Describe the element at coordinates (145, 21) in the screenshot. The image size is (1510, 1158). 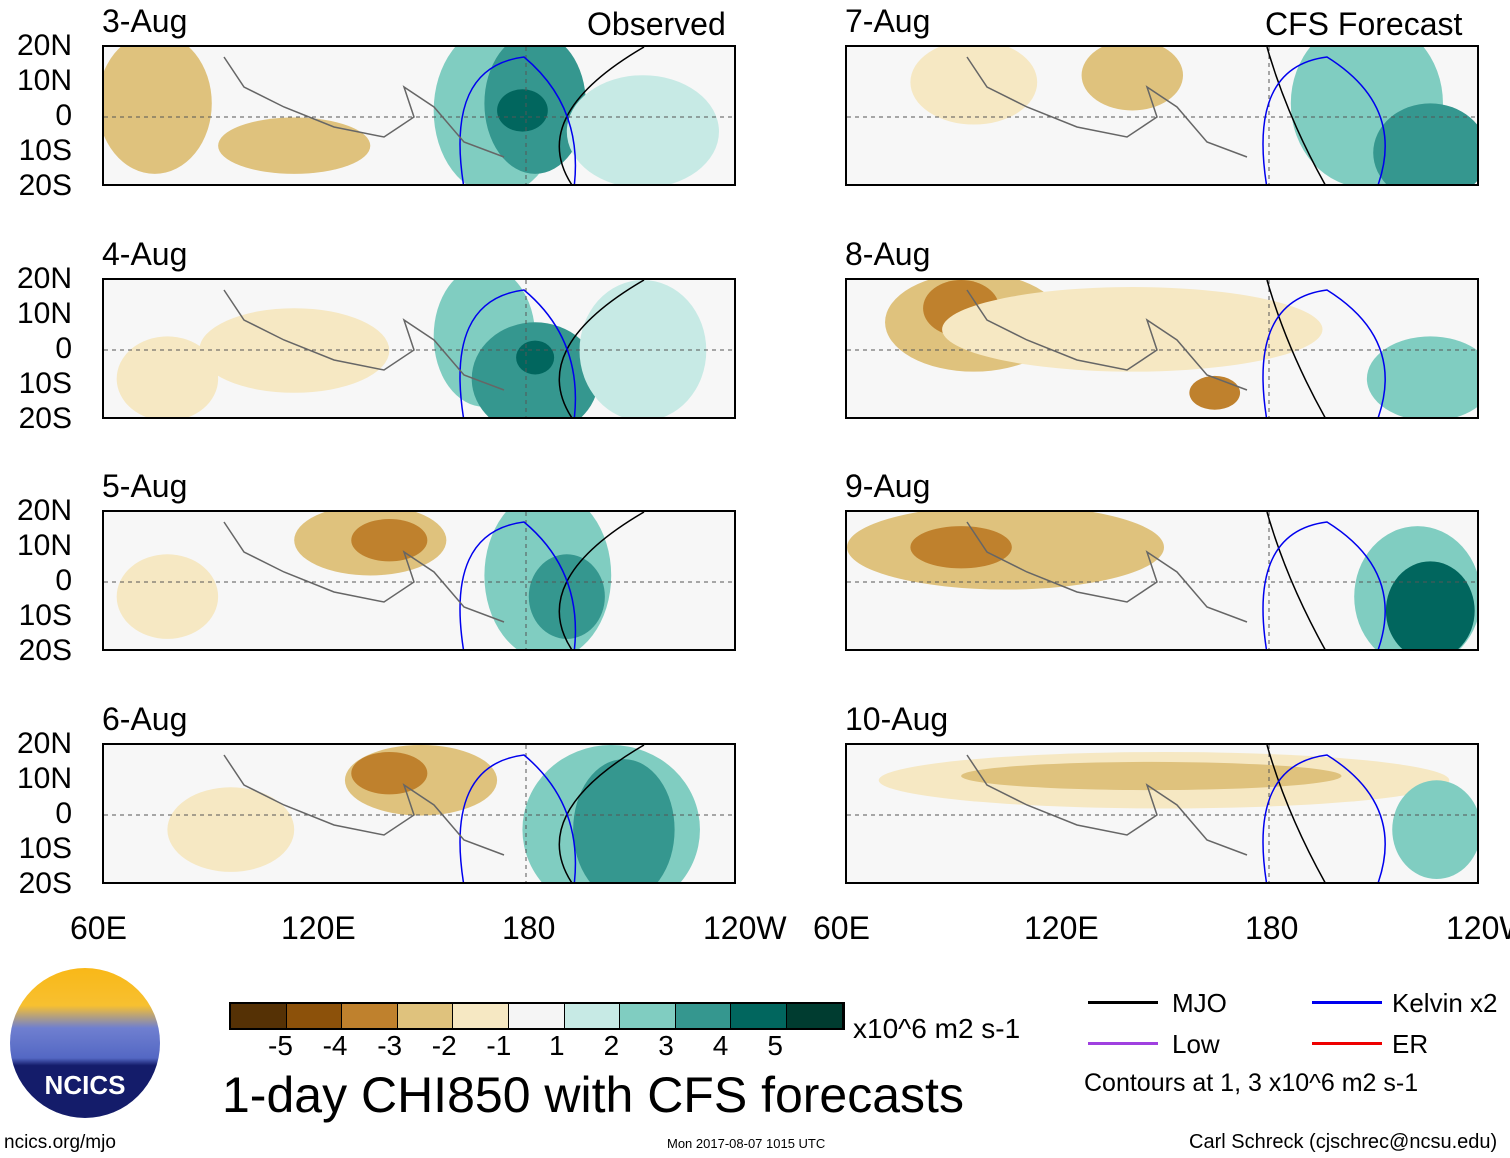
I see `panel-date: 3-Aug` at that location.